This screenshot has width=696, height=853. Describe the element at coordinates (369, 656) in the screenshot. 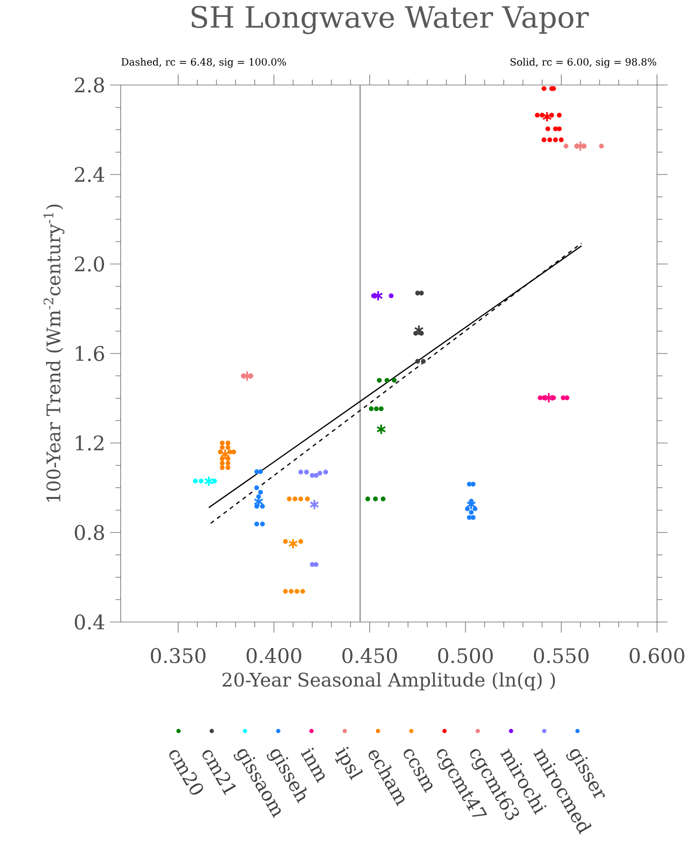

I see `x-tick-label: 0.450` at that location.